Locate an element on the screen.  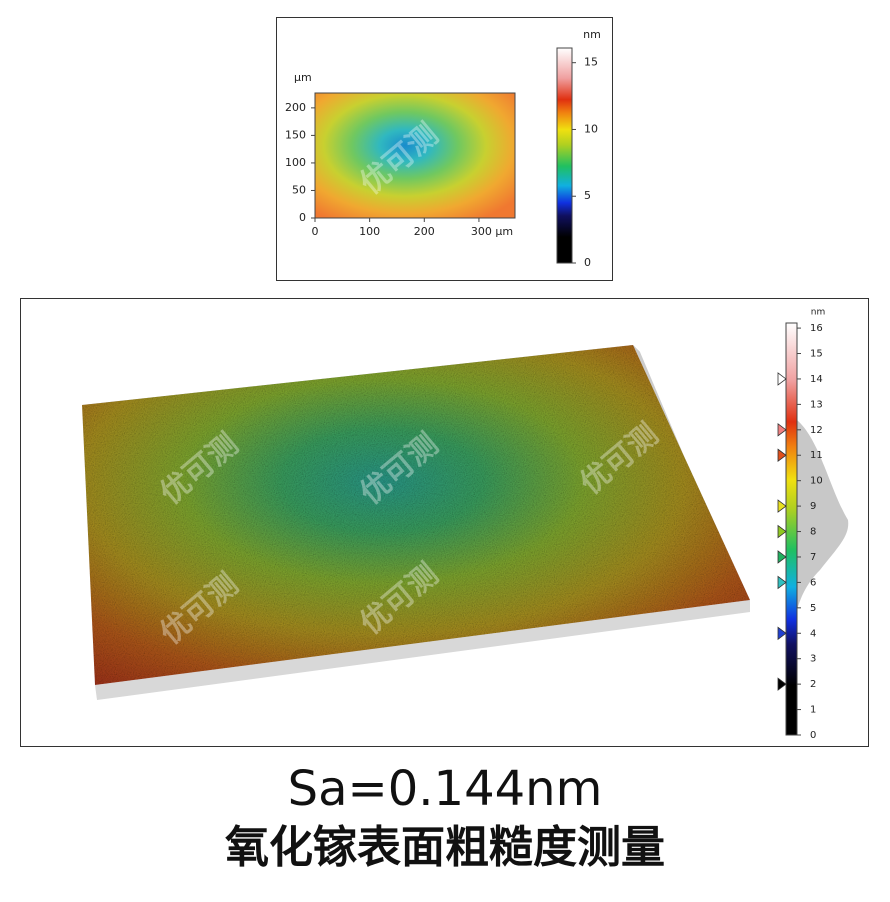
x-tick-label: 200 is located at coordinates (424, 231).